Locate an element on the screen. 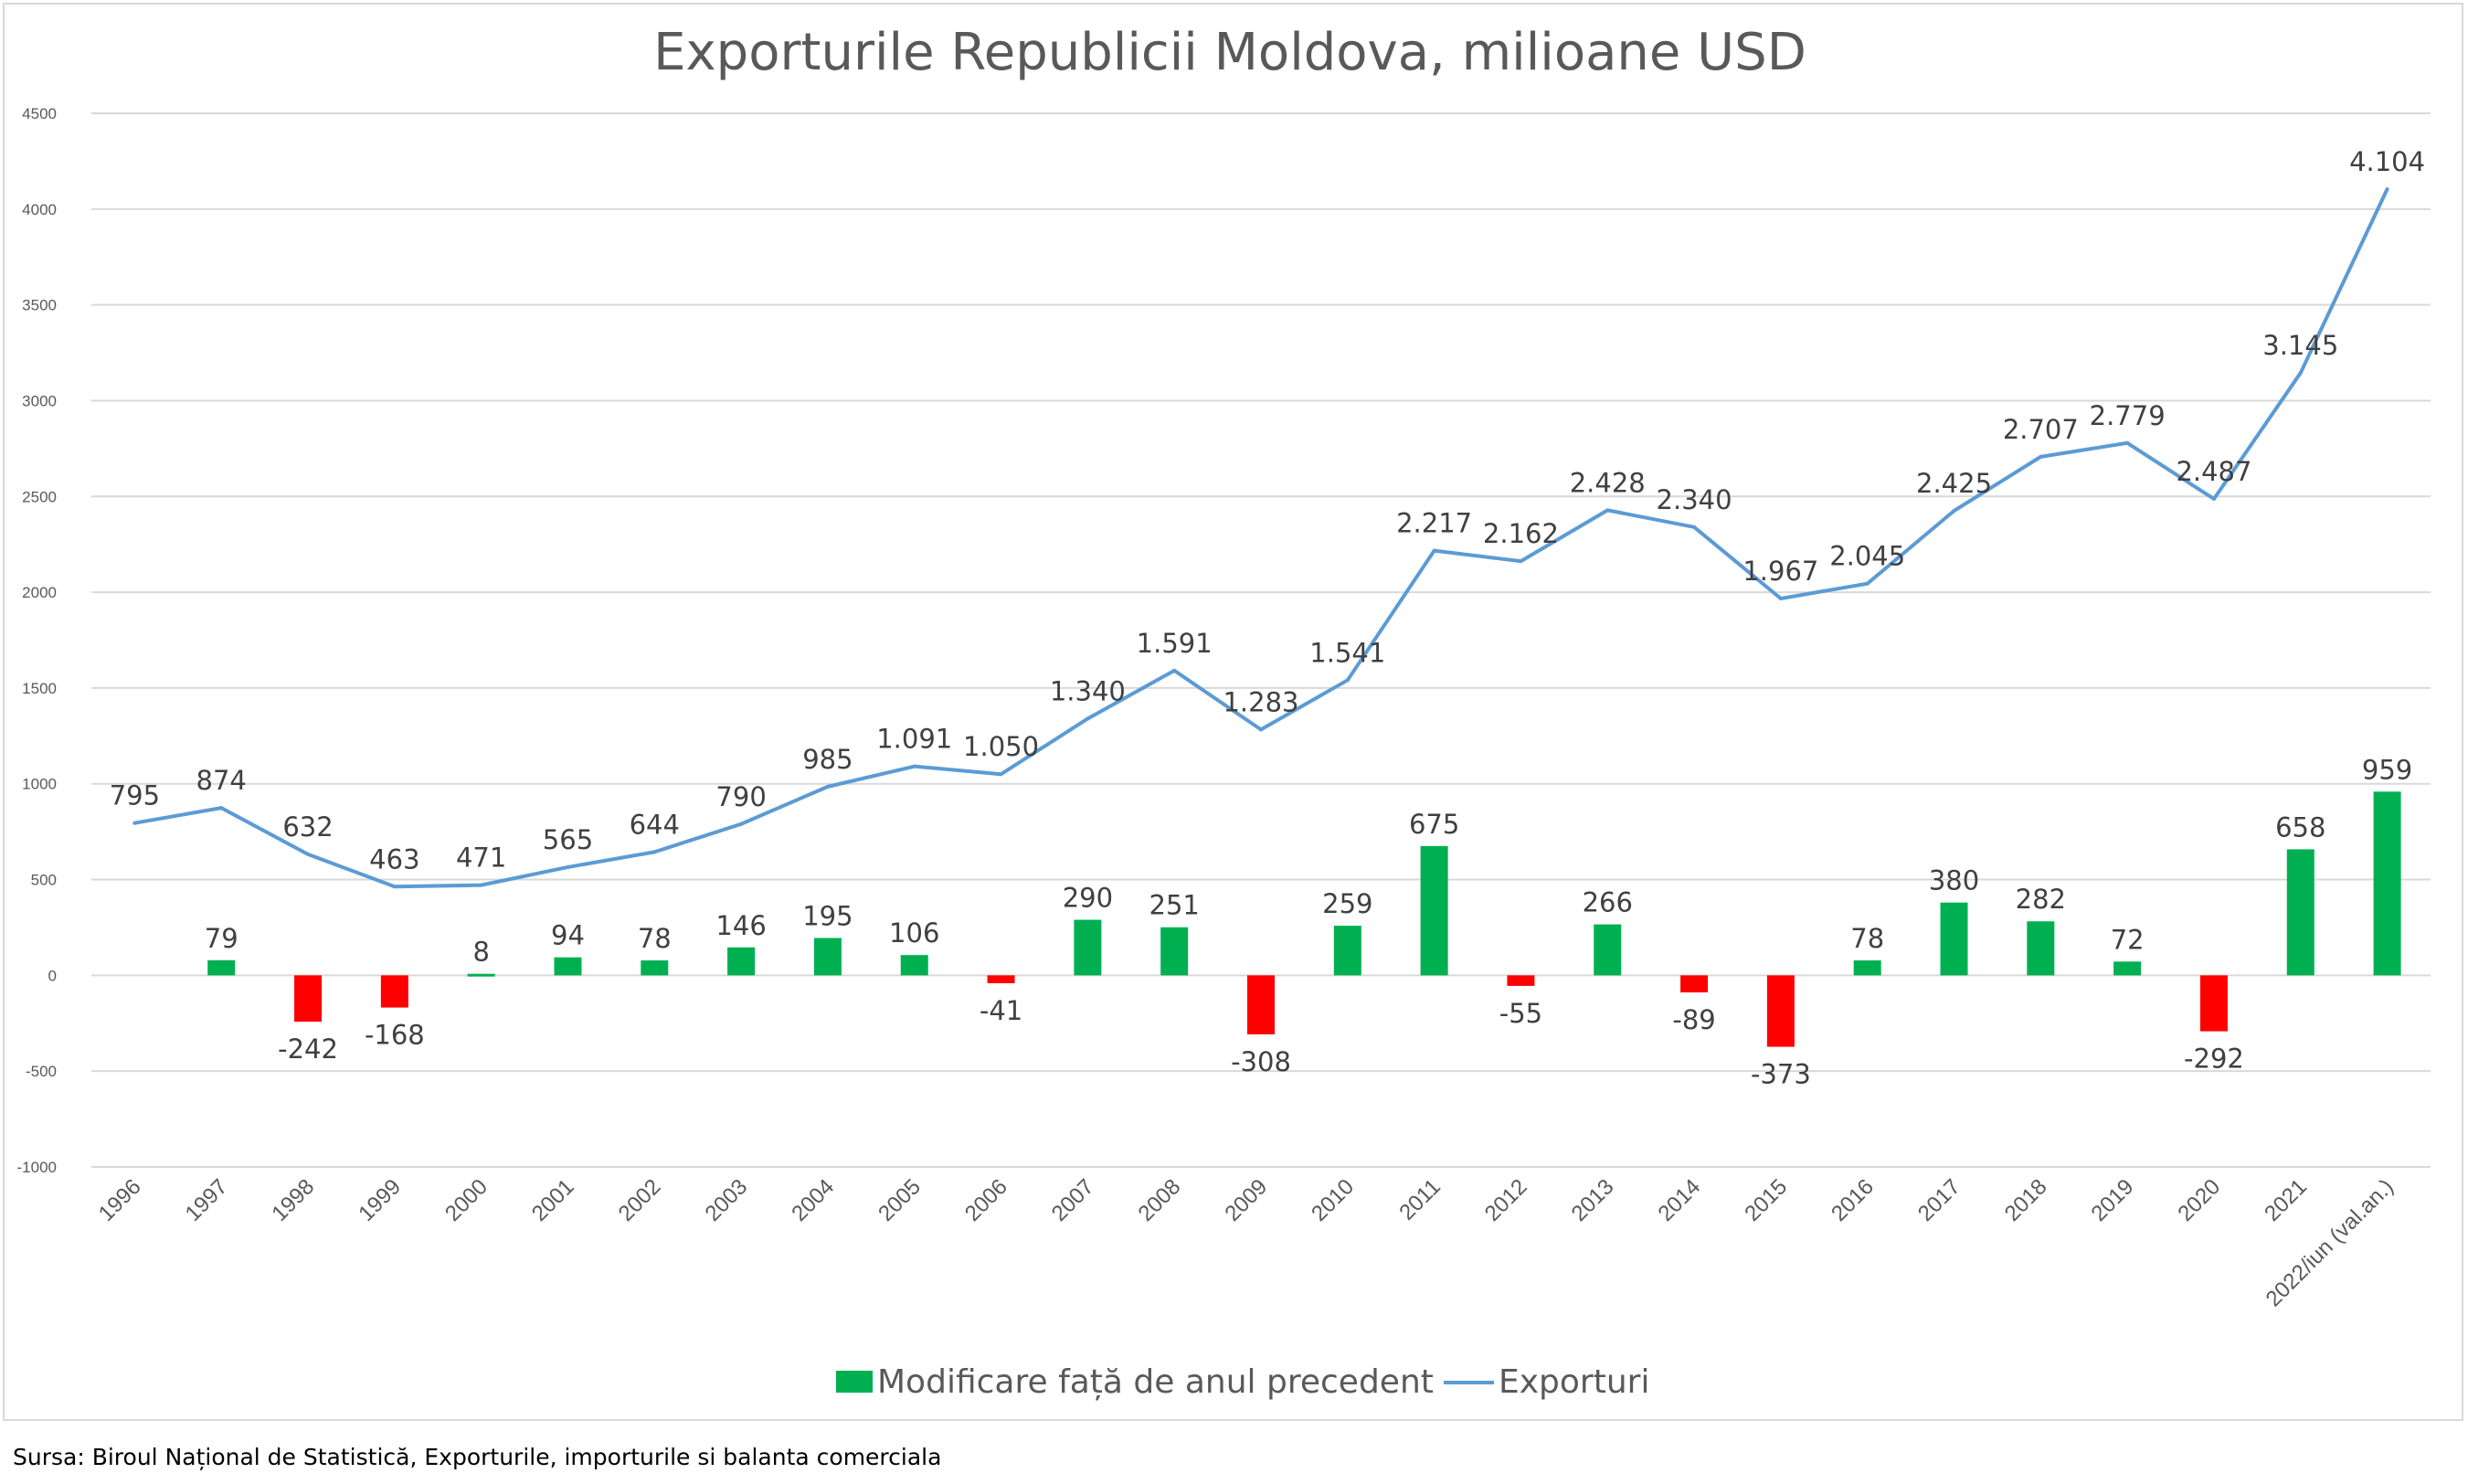 Image resolution: width=2468 pixels, height=1484 pixels. y-tick-label: 4500 is located at coordinates (39, 113).